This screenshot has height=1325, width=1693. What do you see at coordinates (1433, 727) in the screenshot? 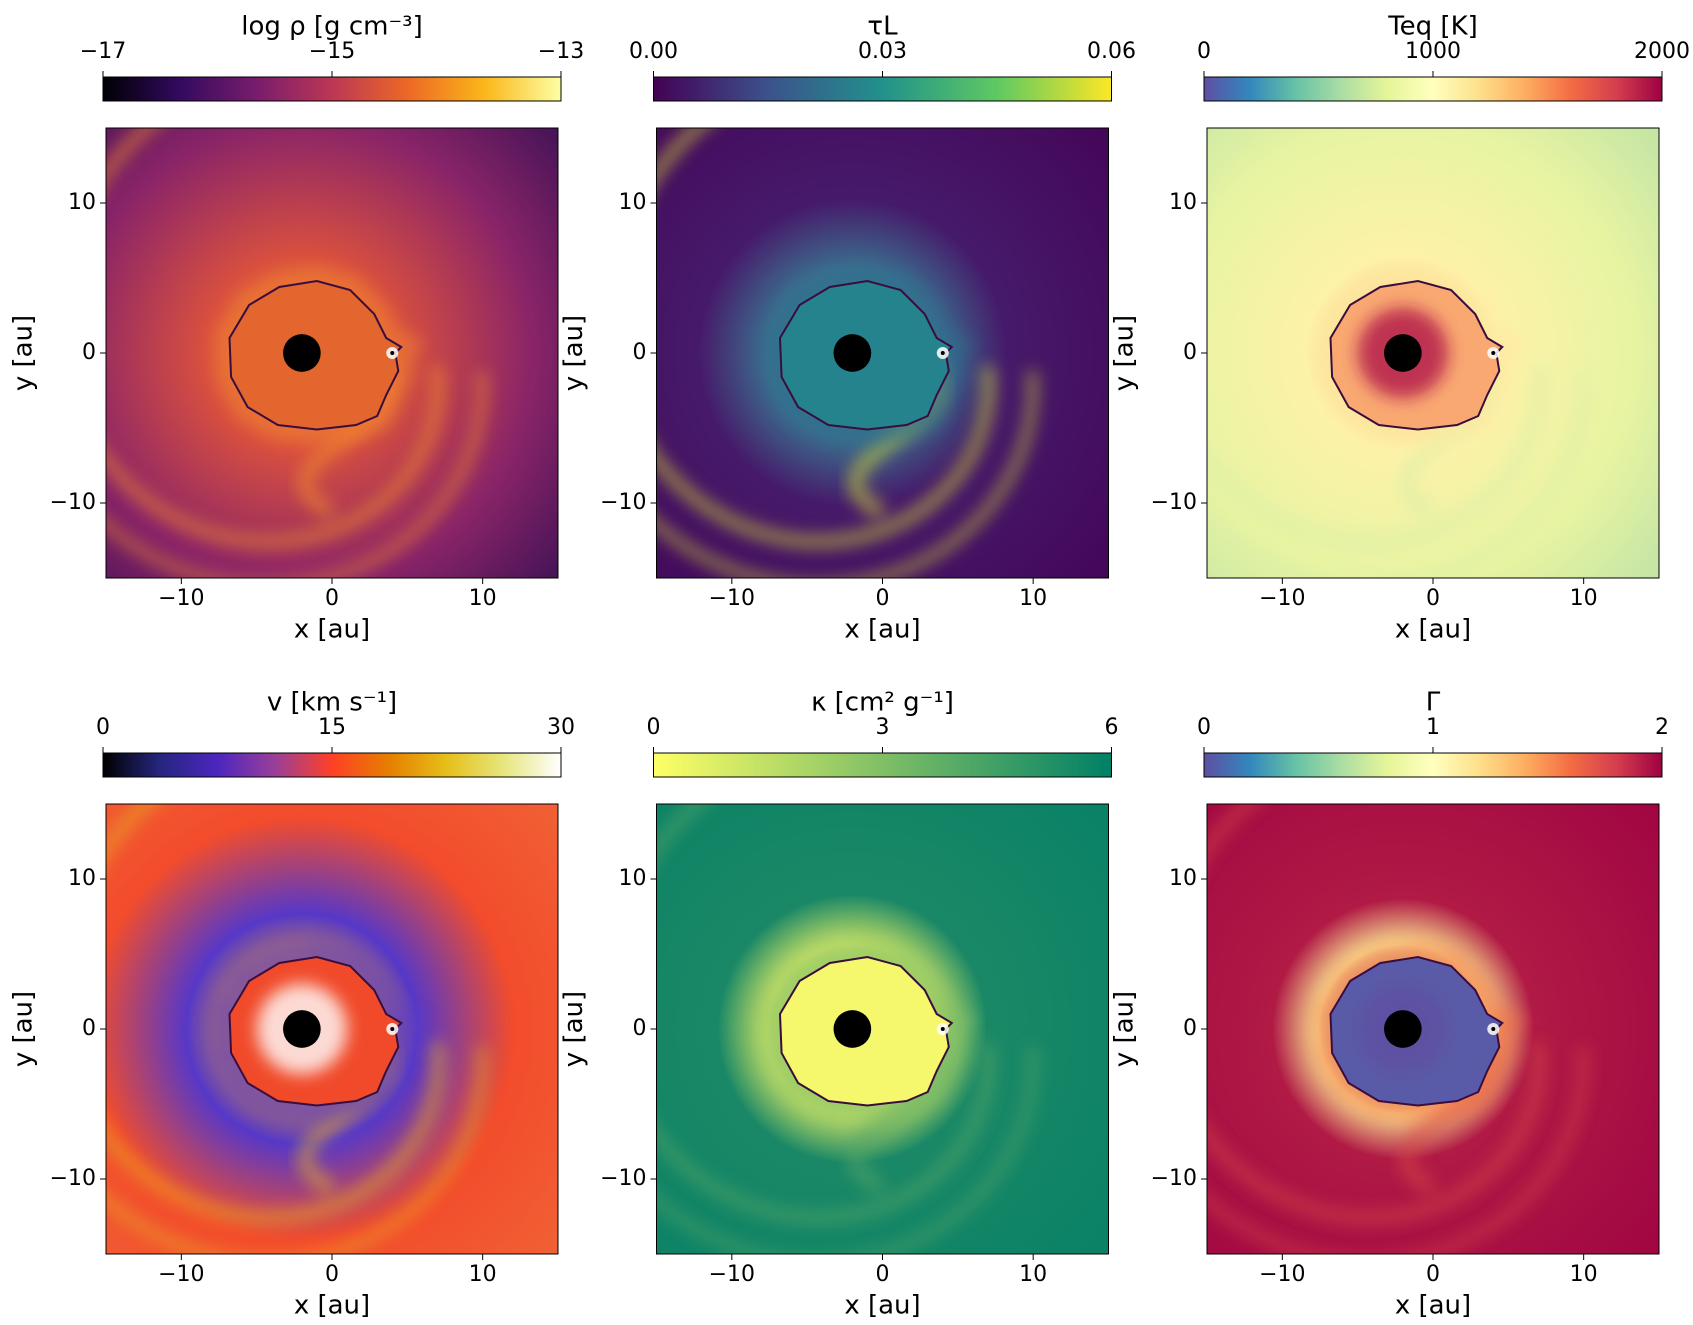
I see `colorbar-tick-label: 1` at bounding box center [1433, 727].